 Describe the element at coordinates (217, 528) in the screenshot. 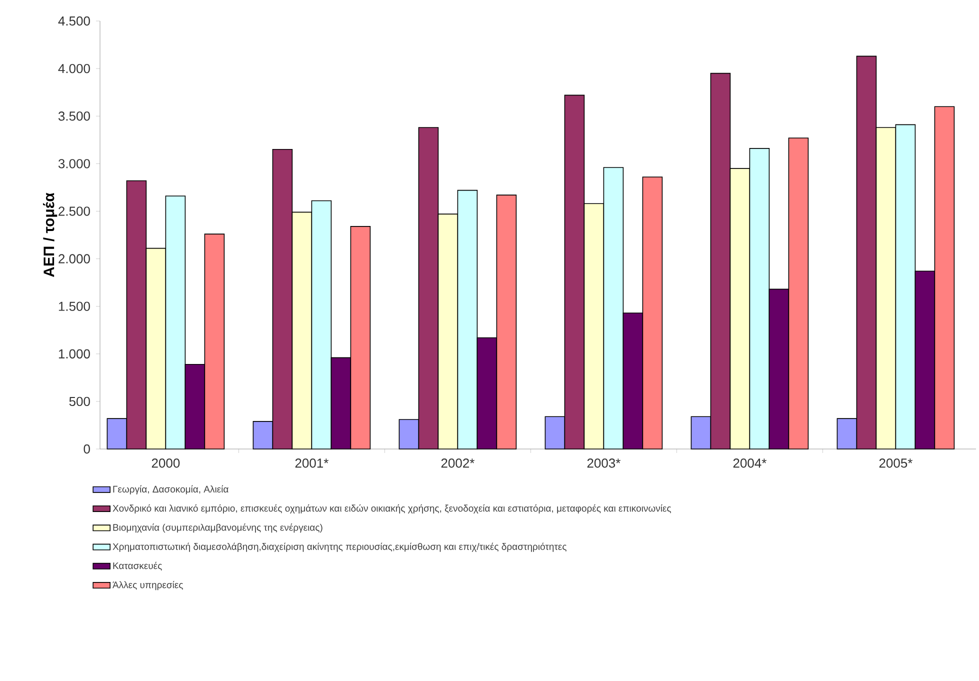

I see `legend-label: Βιομηχανία (συμπεριλαμβανομένης της ενέργειας)` at that location.